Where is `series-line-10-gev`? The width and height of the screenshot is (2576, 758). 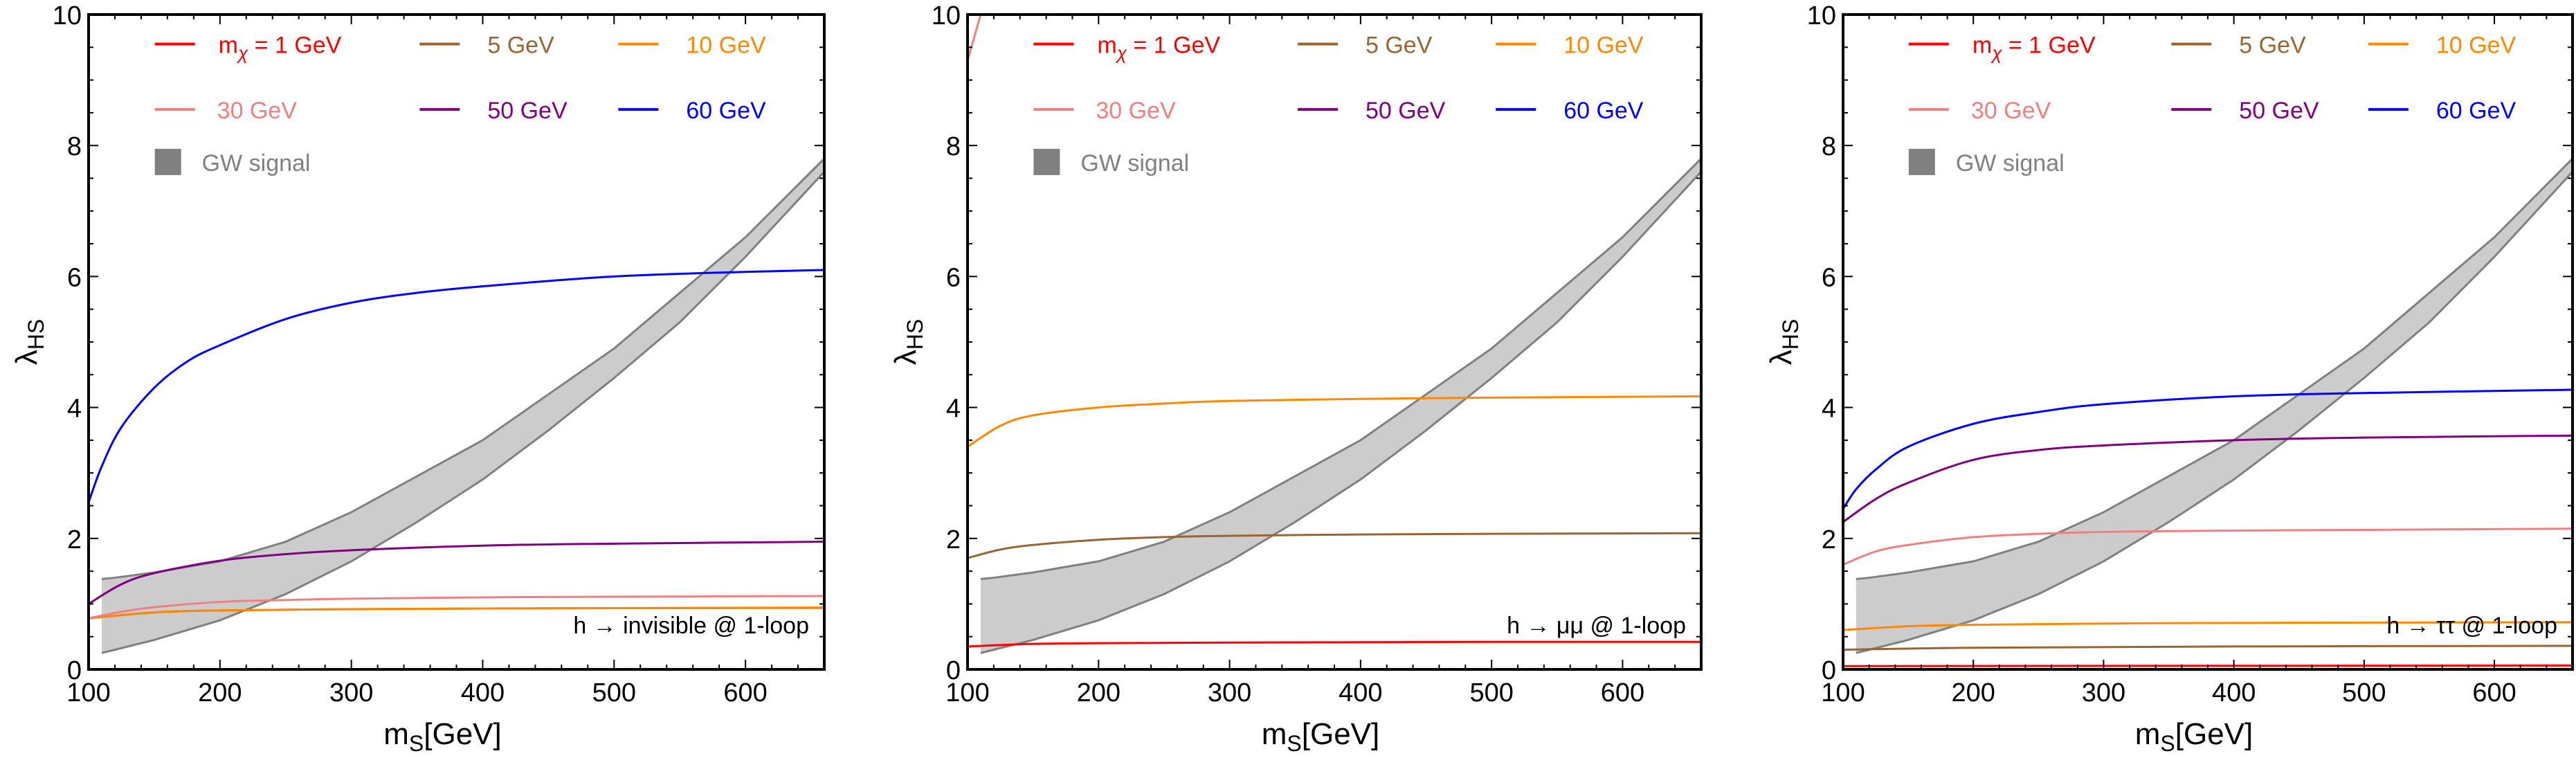 series-line-10-gev is located at coordinates (456, 613).